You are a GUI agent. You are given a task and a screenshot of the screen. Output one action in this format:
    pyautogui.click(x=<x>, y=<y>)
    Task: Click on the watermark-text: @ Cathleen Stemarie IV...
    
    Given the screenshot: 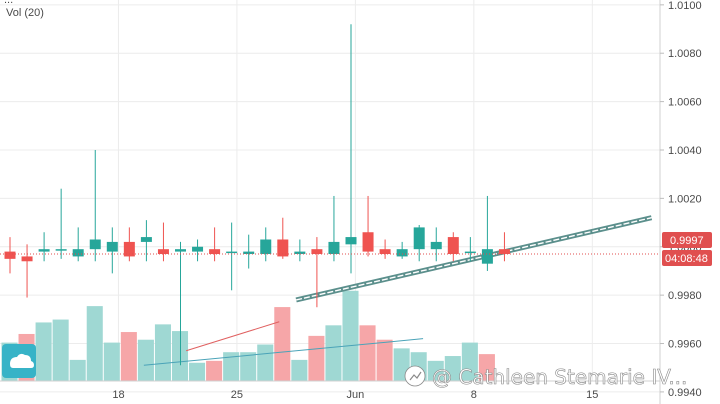 What is the action you would take?
    pyautogui.click(x=559, y=377)
    